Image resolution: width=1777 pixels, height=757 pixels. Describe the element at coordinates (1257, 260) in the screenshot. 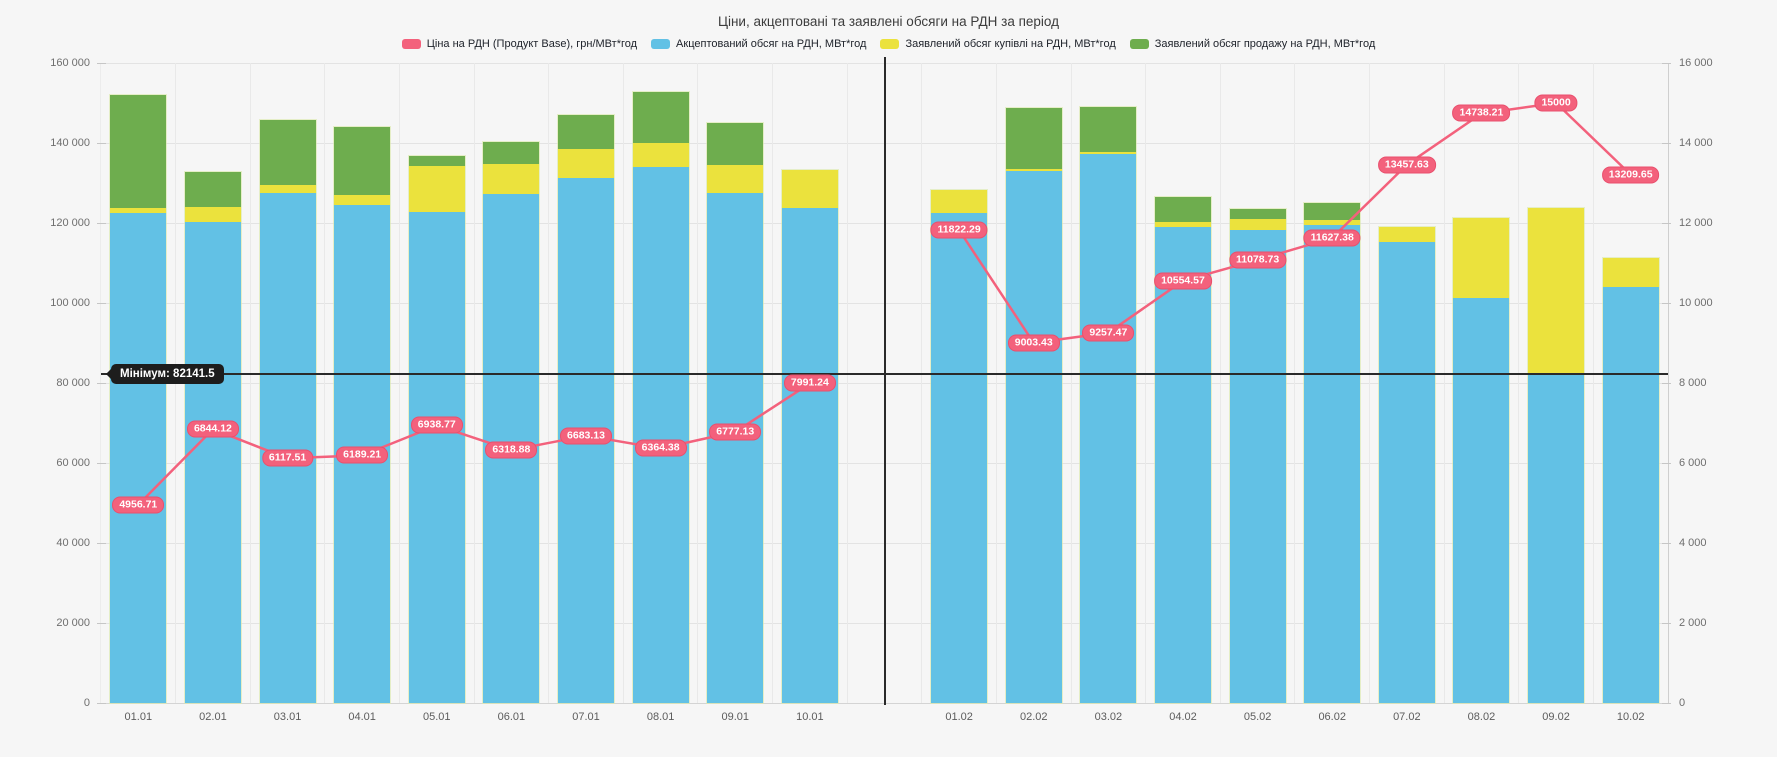

I see `price-label-05.02: 11078.73` at that location.